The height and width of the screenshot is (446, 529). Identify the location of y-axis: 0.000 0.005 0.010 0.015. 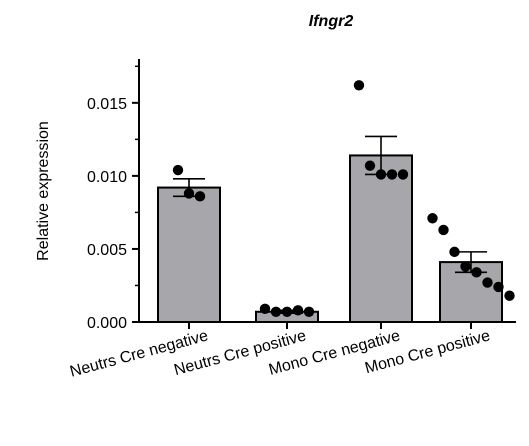
(113, 195).